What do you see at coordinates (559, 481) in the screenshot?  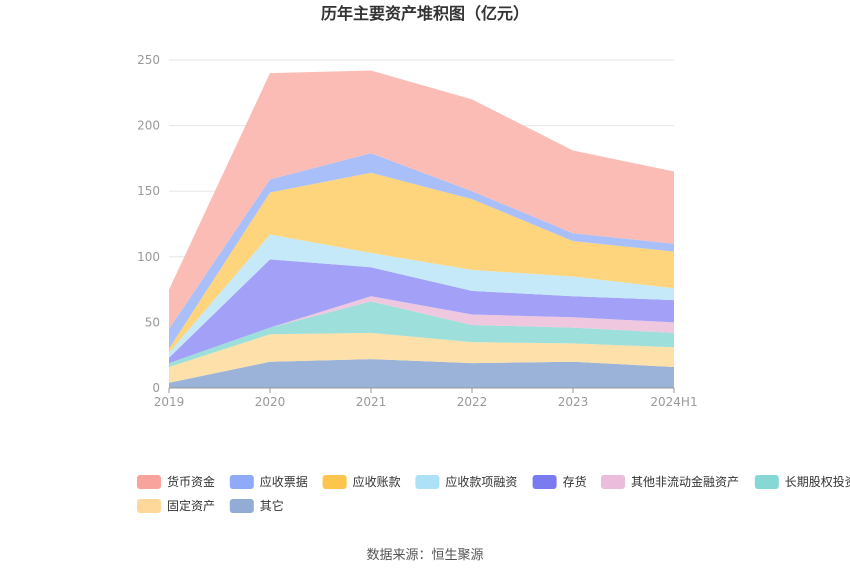 I see `legend-item: 存货` at bounding box center [559, 481].